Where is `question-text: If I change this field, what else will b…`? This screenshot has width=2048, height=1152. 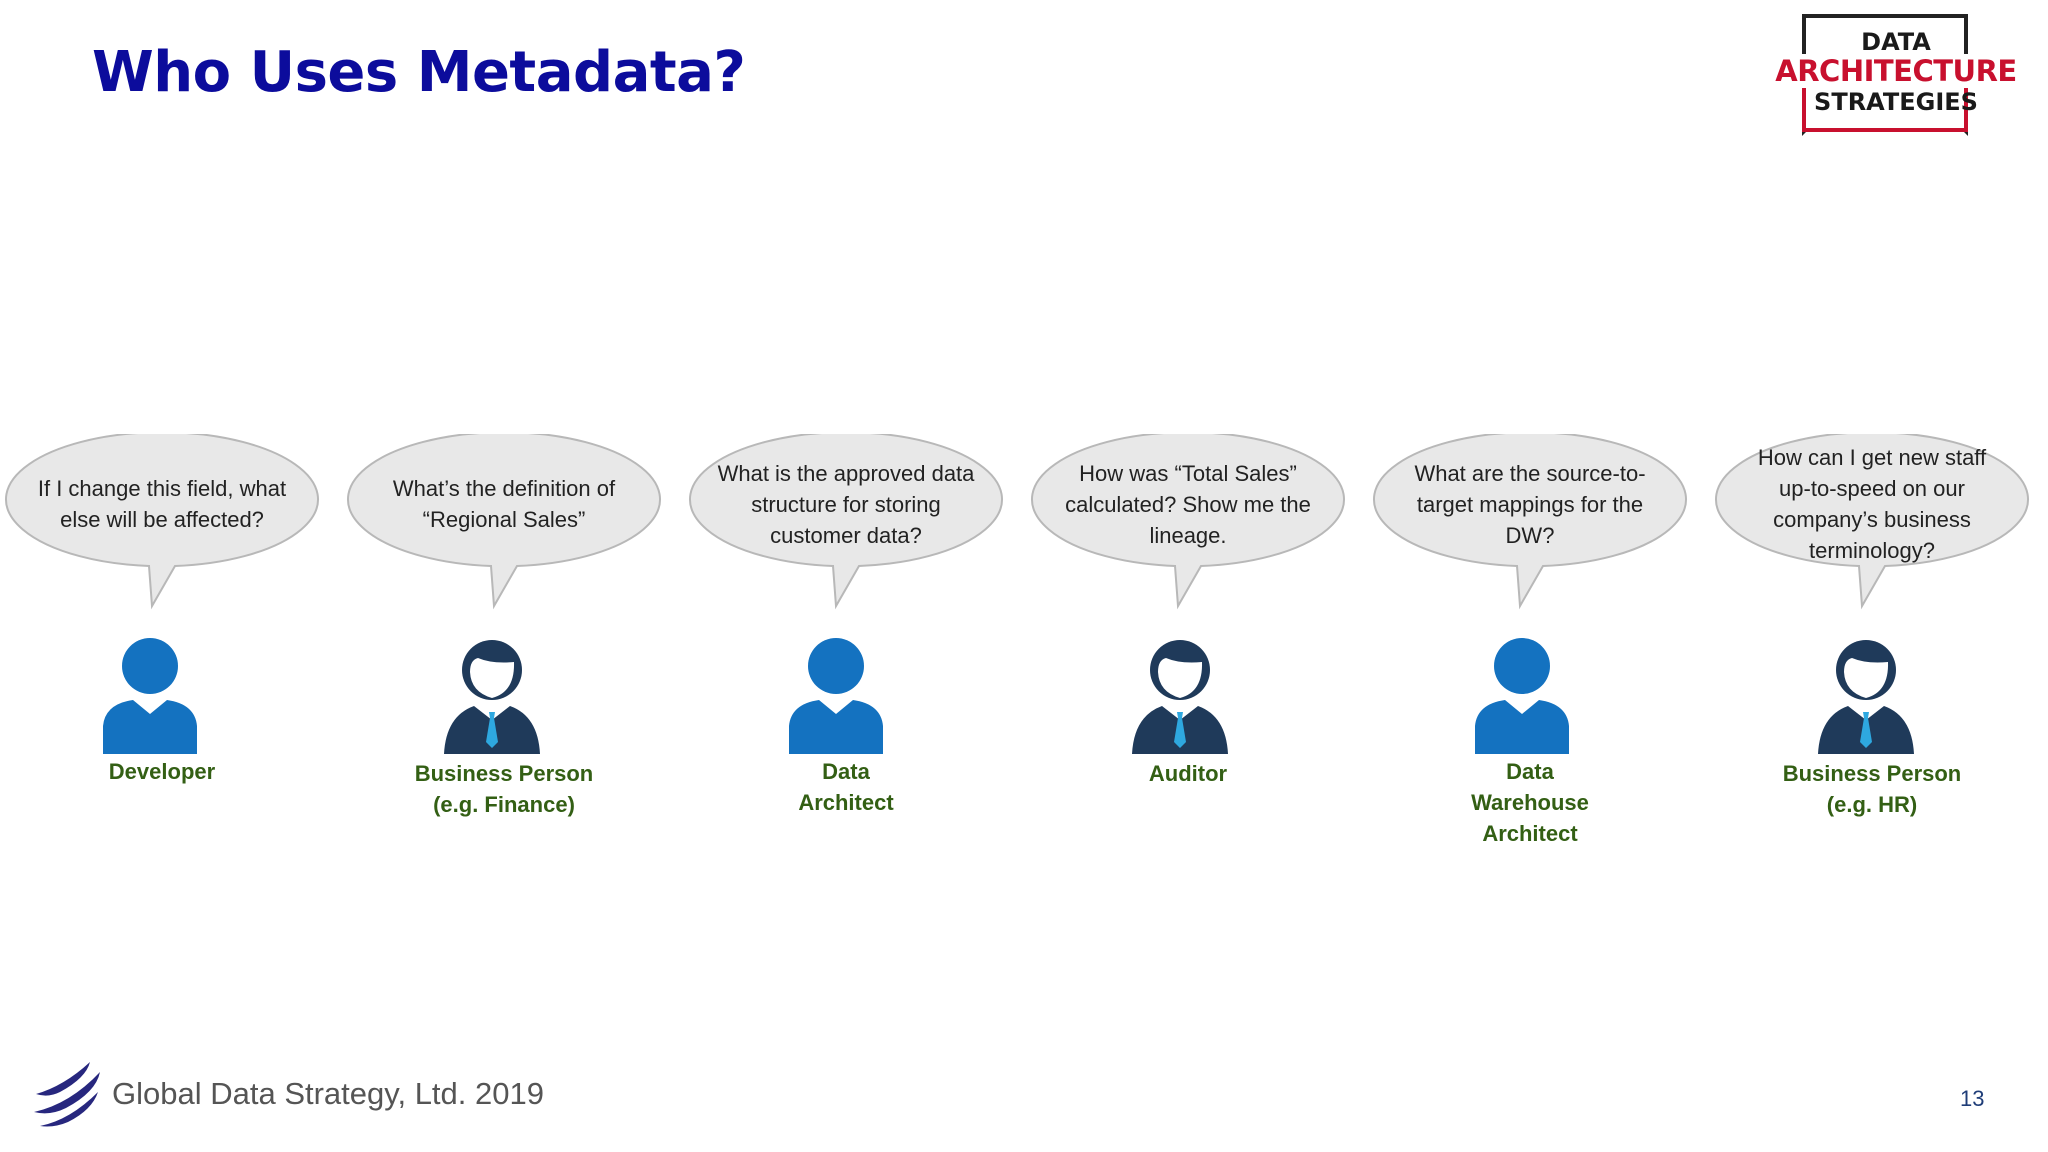
question-text: If I change this field, what else will b… is located at coordinates (162, 504).